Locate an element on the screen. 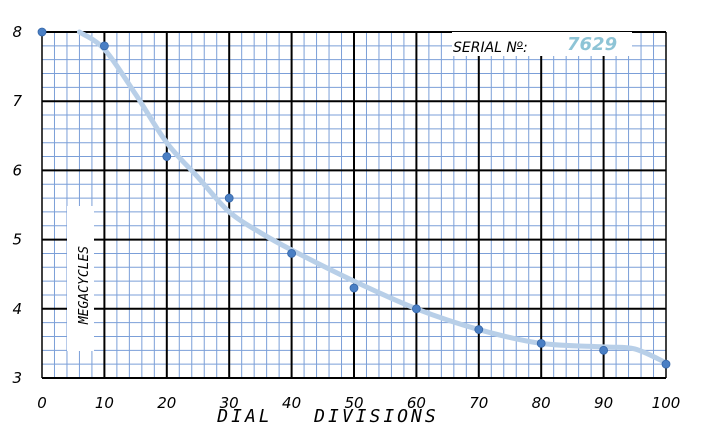 Image resolution: width=706 pixels, height=433 pixels. x-axis-title: DIAL DIVISIONS is located at coordinates (327, 416).